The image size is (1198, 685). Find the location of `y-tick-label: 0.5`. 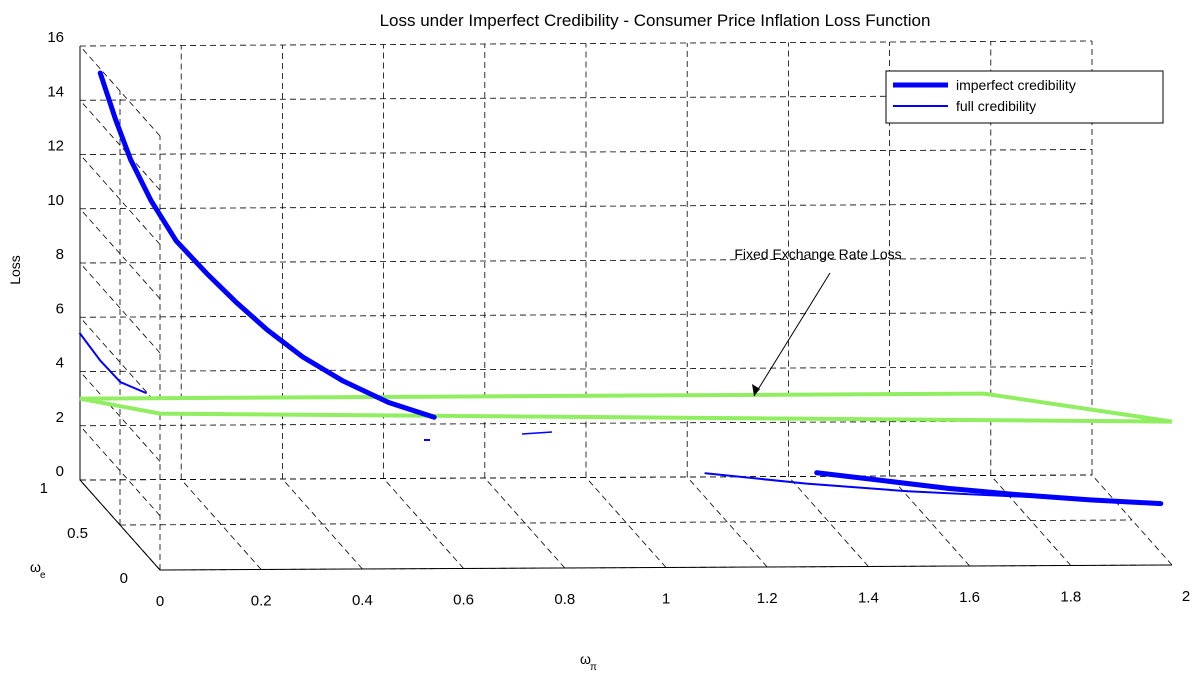

y-tick-label: 0.5 is located at coordinates (77, 533).